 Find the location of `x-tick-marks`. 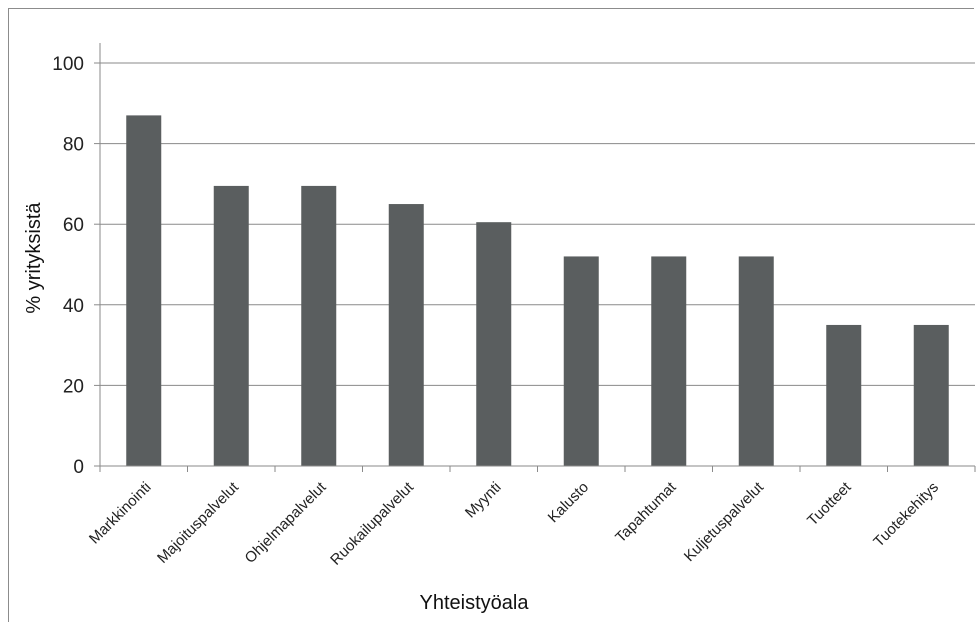

x-tick-marks is located at coordinates (537, 469).